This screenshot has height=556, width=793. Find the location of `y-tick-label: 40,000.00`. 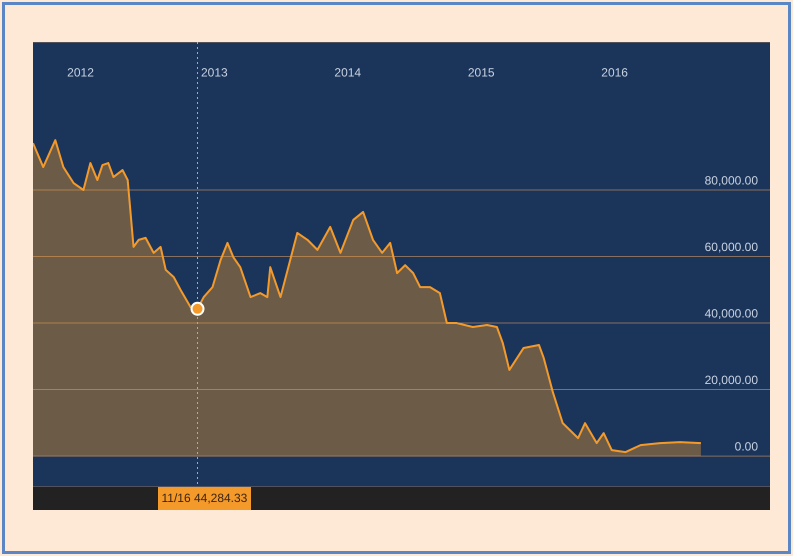

y-tick-label: 40,000.00 is located at coordinates (731, 313).